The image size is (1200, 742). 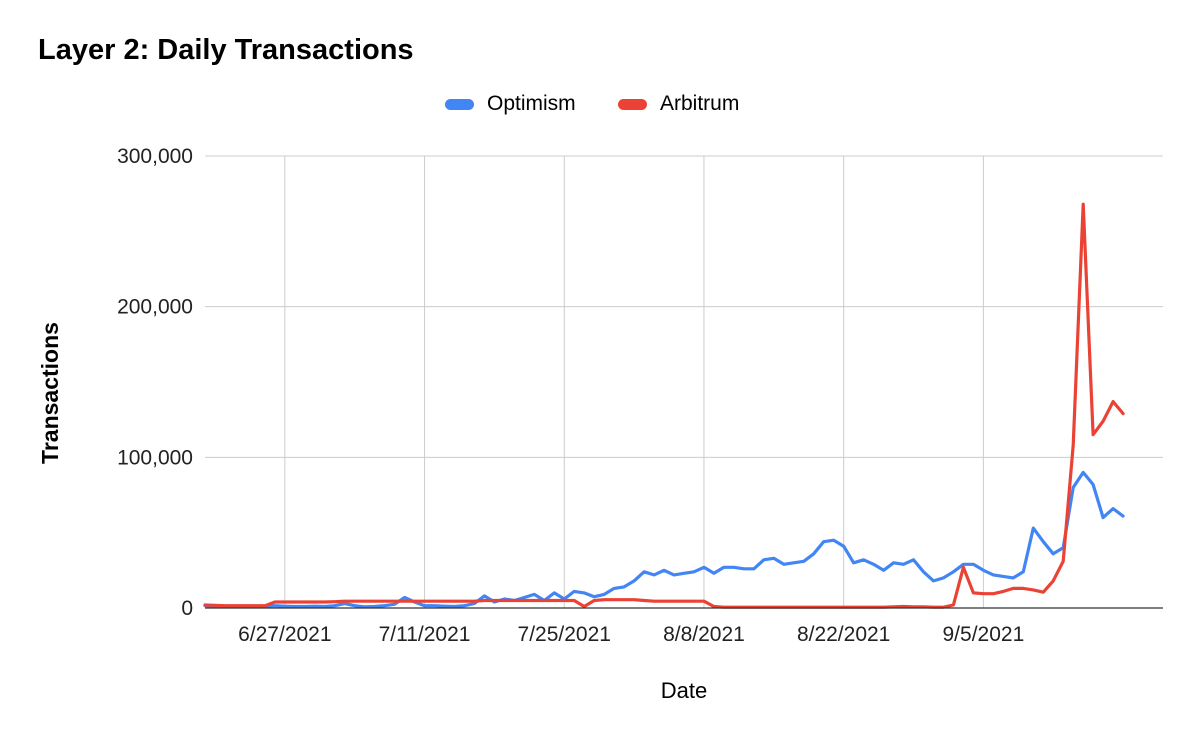 What do you see at coordinates (50, 393) in the screenshot?
I see `y-axis-title: Transactions` at bounding box center [50, 393].